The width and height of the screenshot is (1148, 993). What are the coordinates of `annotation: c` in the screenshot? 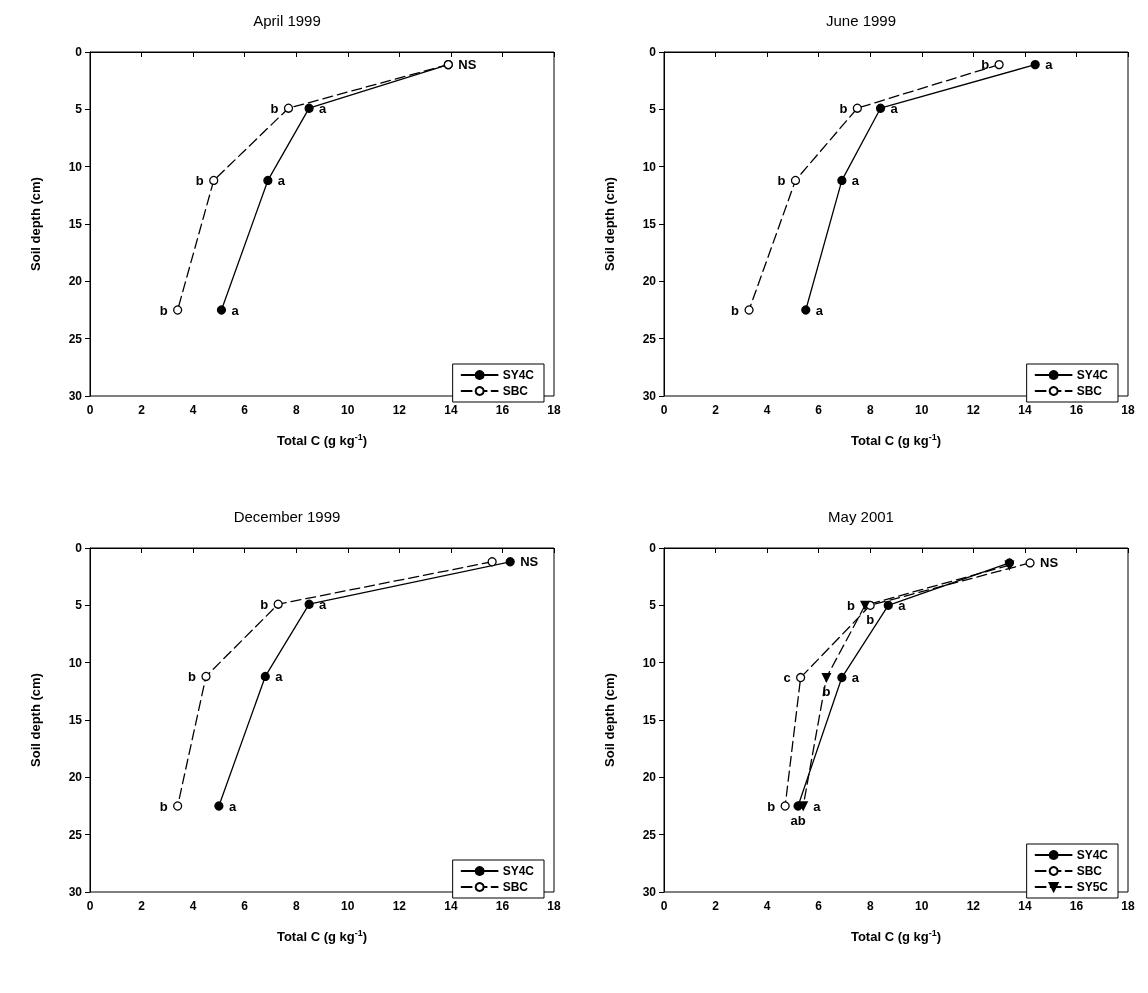 It's located at (787, 678).